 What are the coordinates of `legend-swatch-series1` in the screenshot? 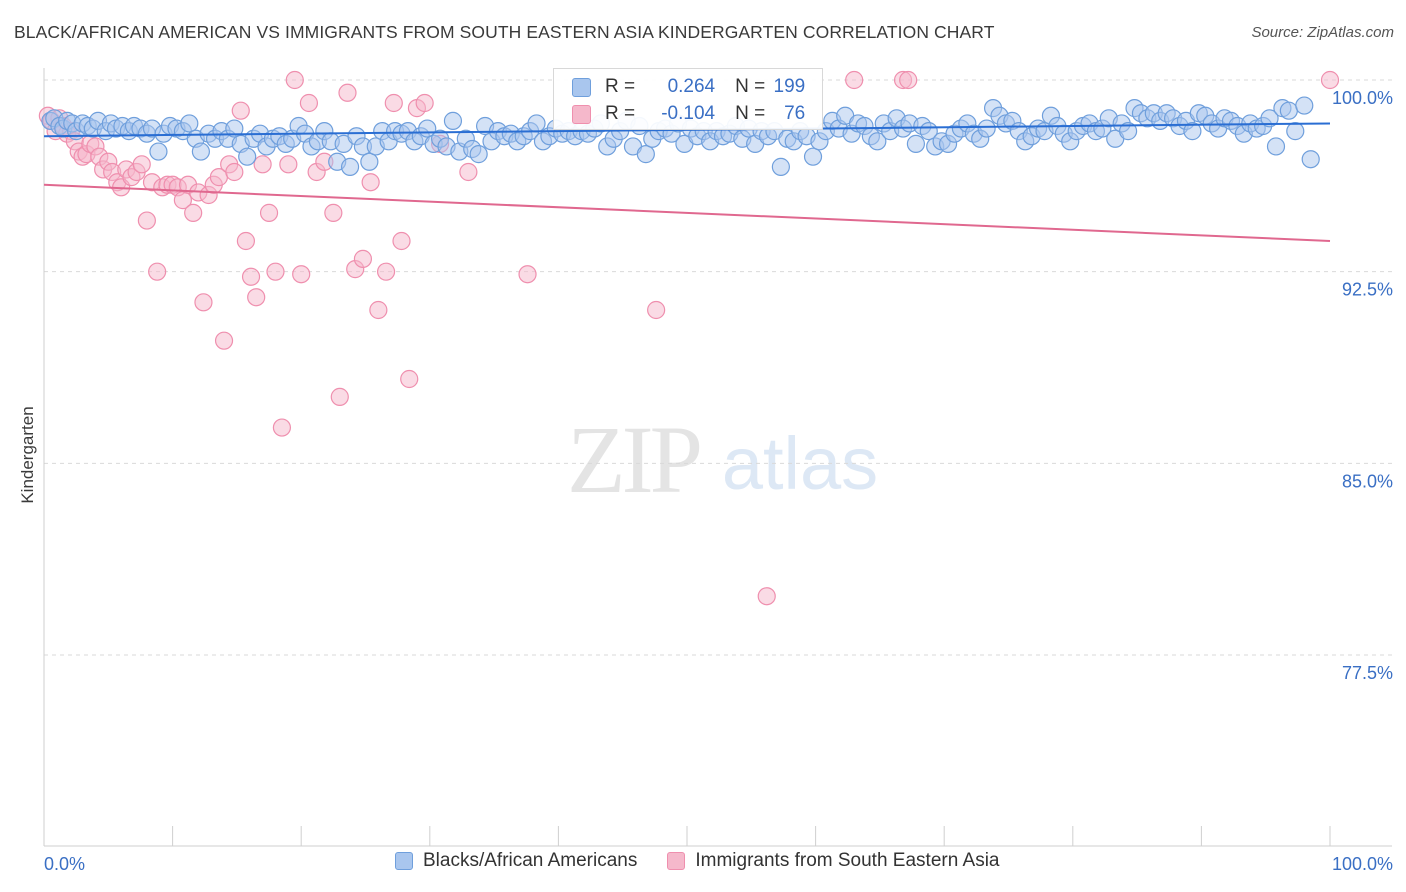 It's located at (404, 861).